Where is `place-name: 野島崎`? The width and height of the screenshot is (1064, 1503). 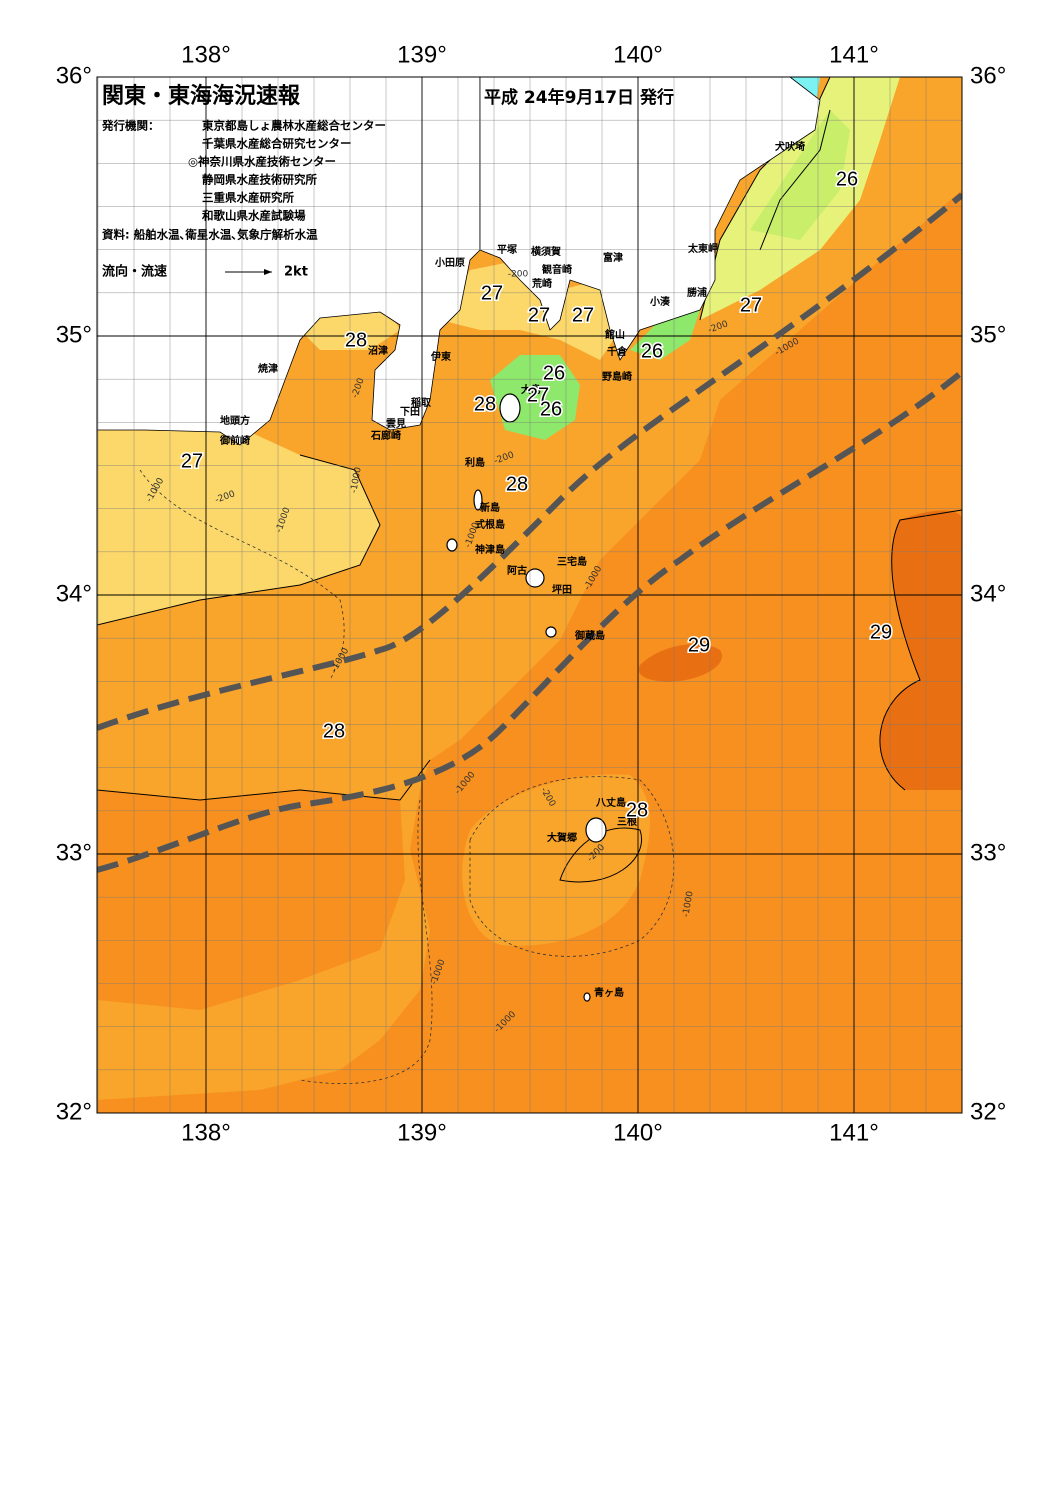
place-name: 野島崎 is located at coordinates (617, 376).